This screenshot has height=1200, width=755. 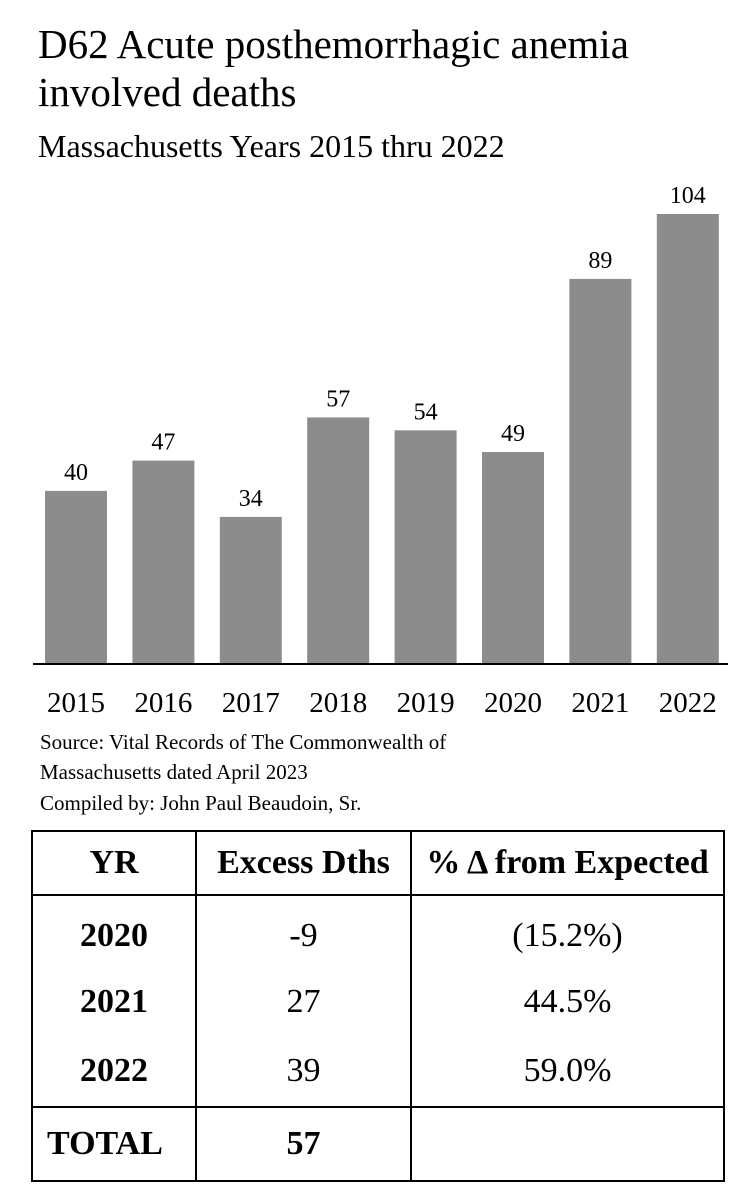 What do you see at coordinates (114, 863) in the screenshot?
I see `header-yr: YR` at bounding box center [114, 863].